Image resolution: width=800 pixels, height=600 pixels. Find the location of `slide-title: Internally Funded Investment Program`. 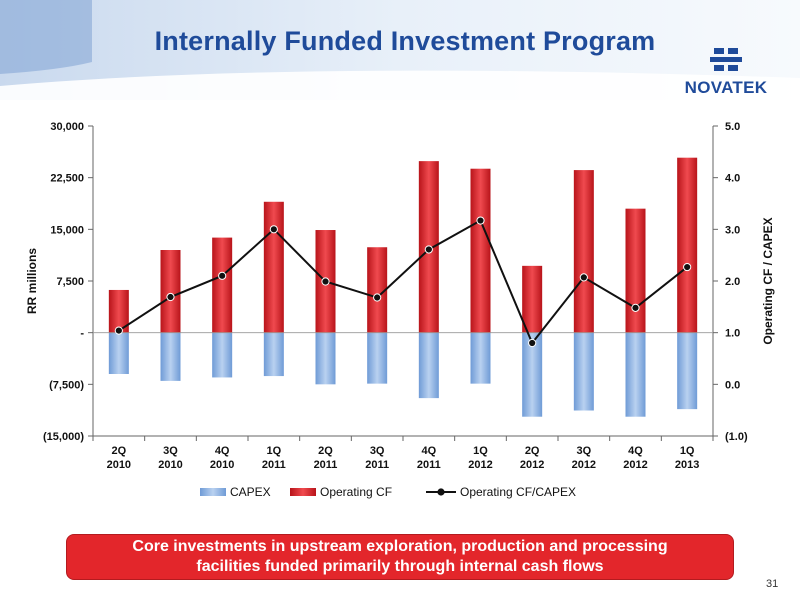

slide-title: Internally Funded Investment Program is located at coordinates (405, 41).